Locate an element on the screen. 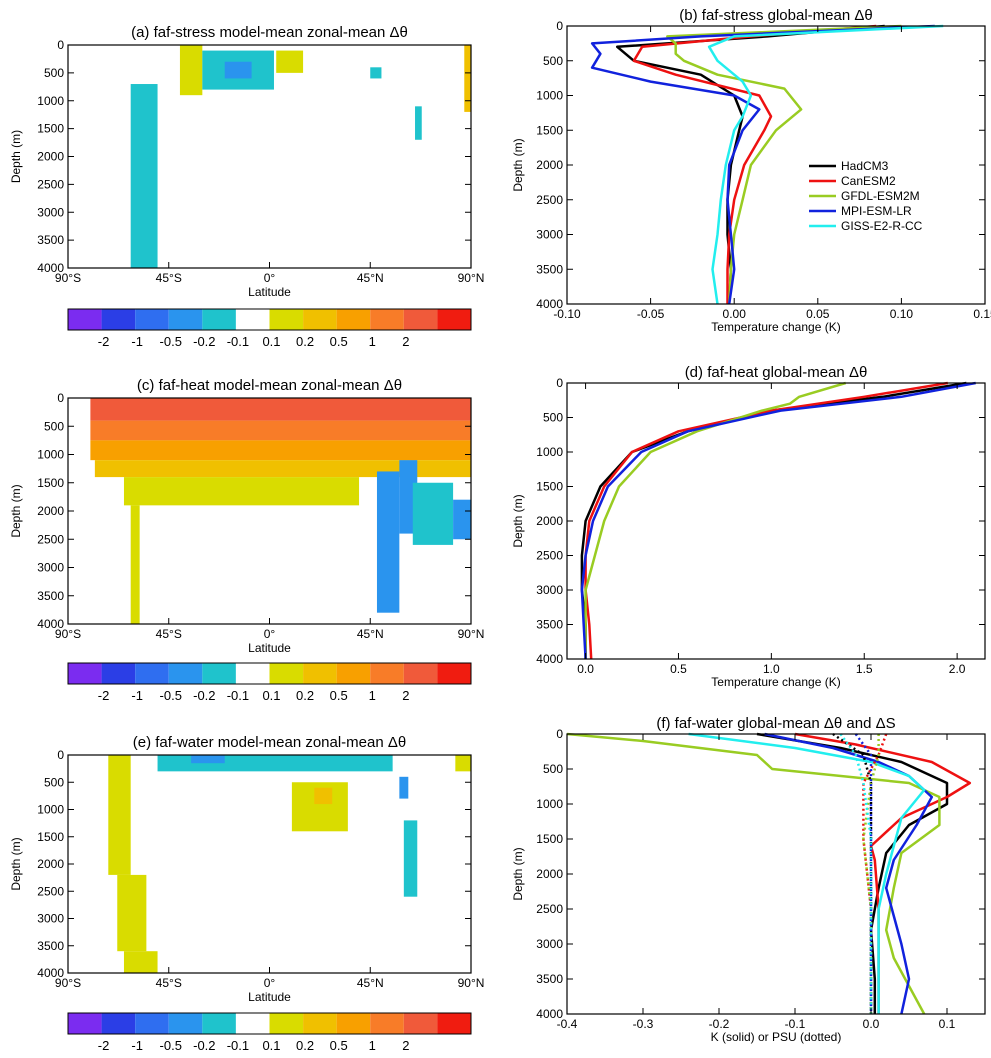 This screenshot has height=1058, width=991. x-tick-label: 90°S is located at coordinates (68, 634).